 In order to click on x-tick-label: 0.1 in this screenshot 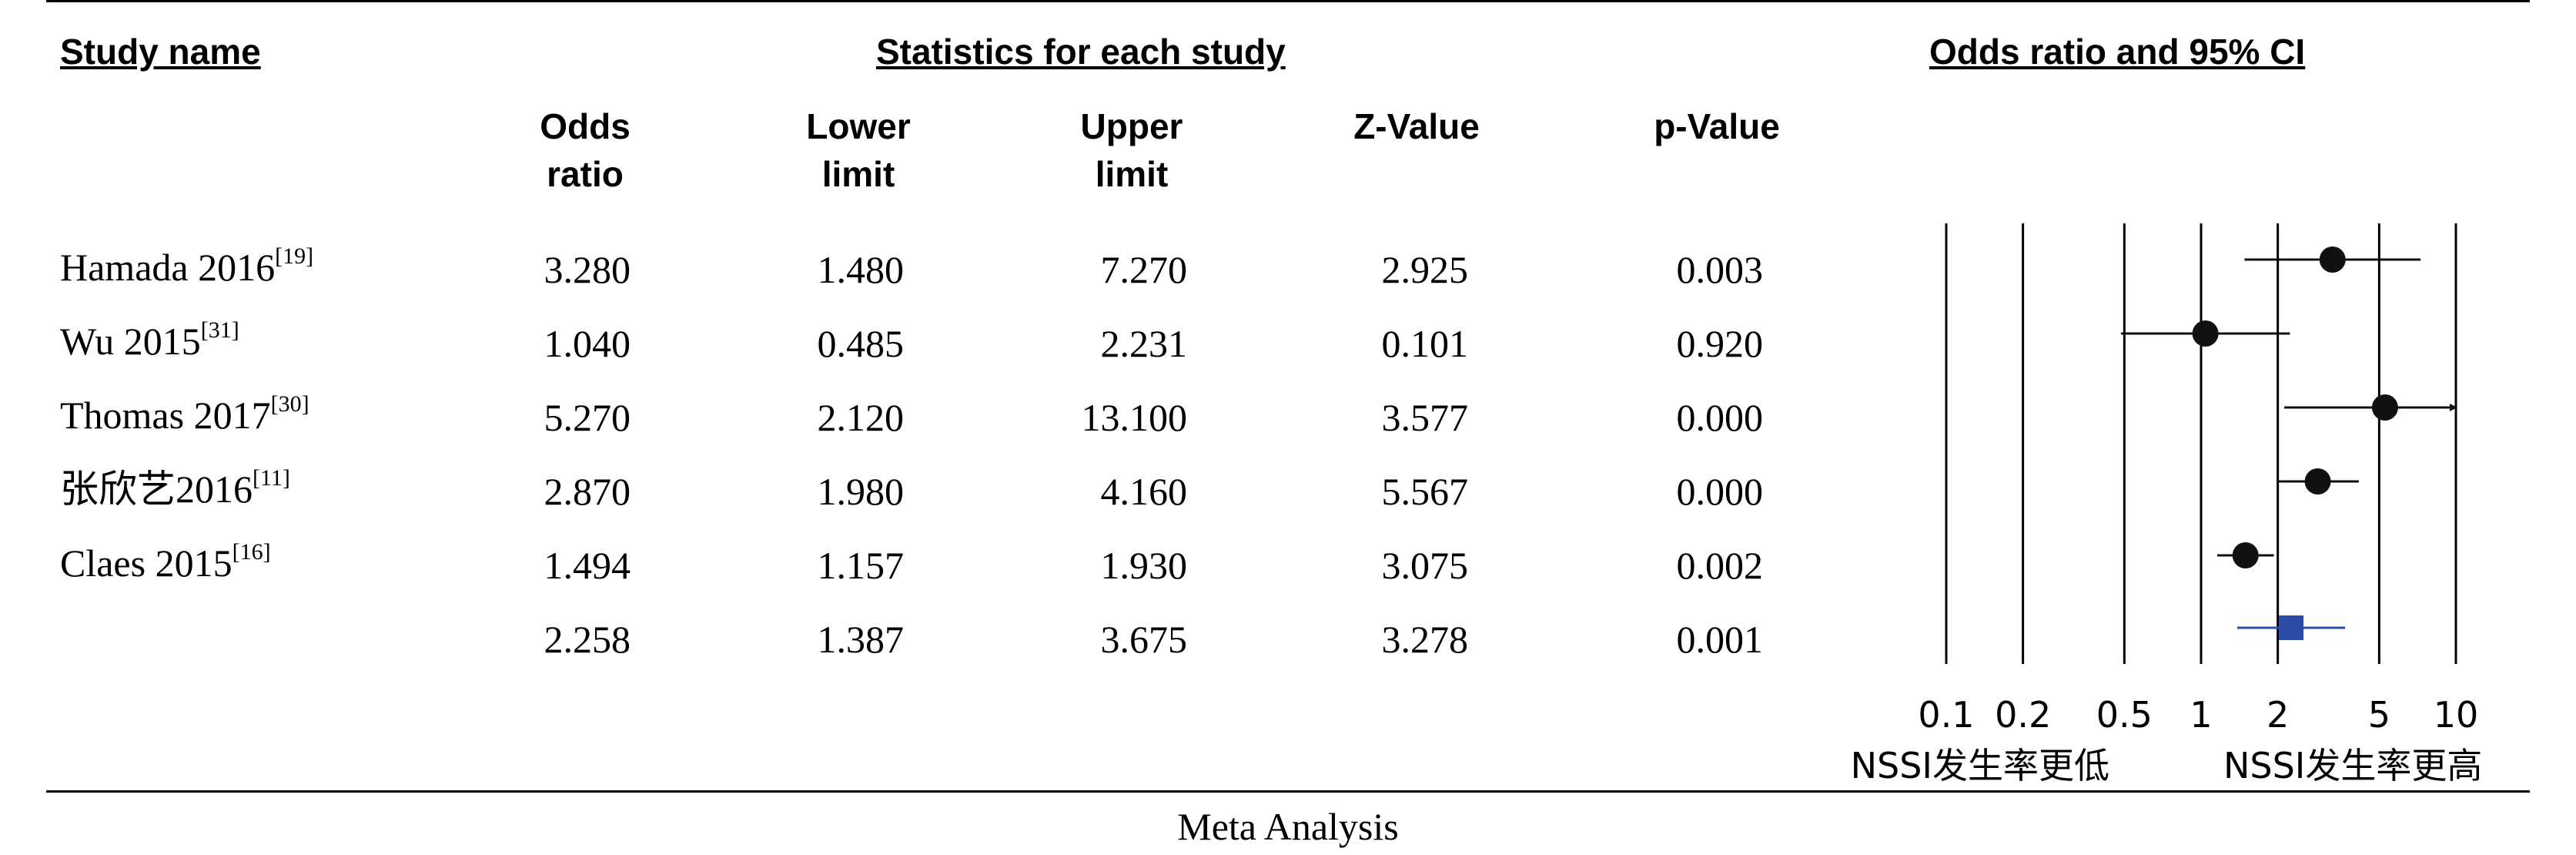, I will do `click(1946, 715)`.